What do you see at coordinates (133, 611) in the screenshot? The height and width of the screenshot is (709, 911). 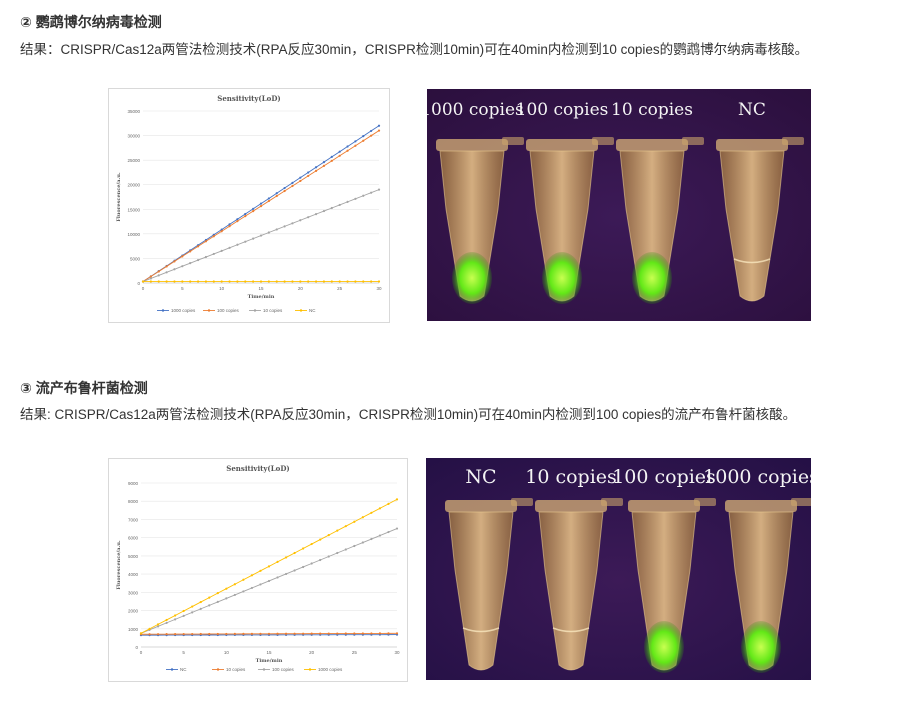 I see `y-tick-label: 2000` at bounding box center [133, 611].